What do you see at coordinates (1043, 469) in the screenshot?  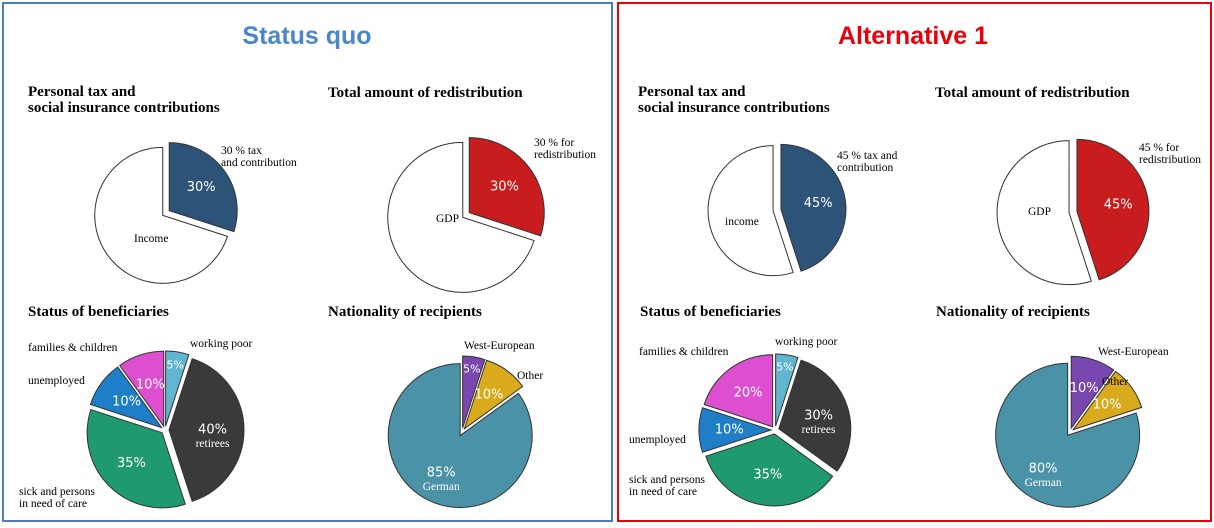 I see `value-label: 80%` at bounding box center [1043, 469].